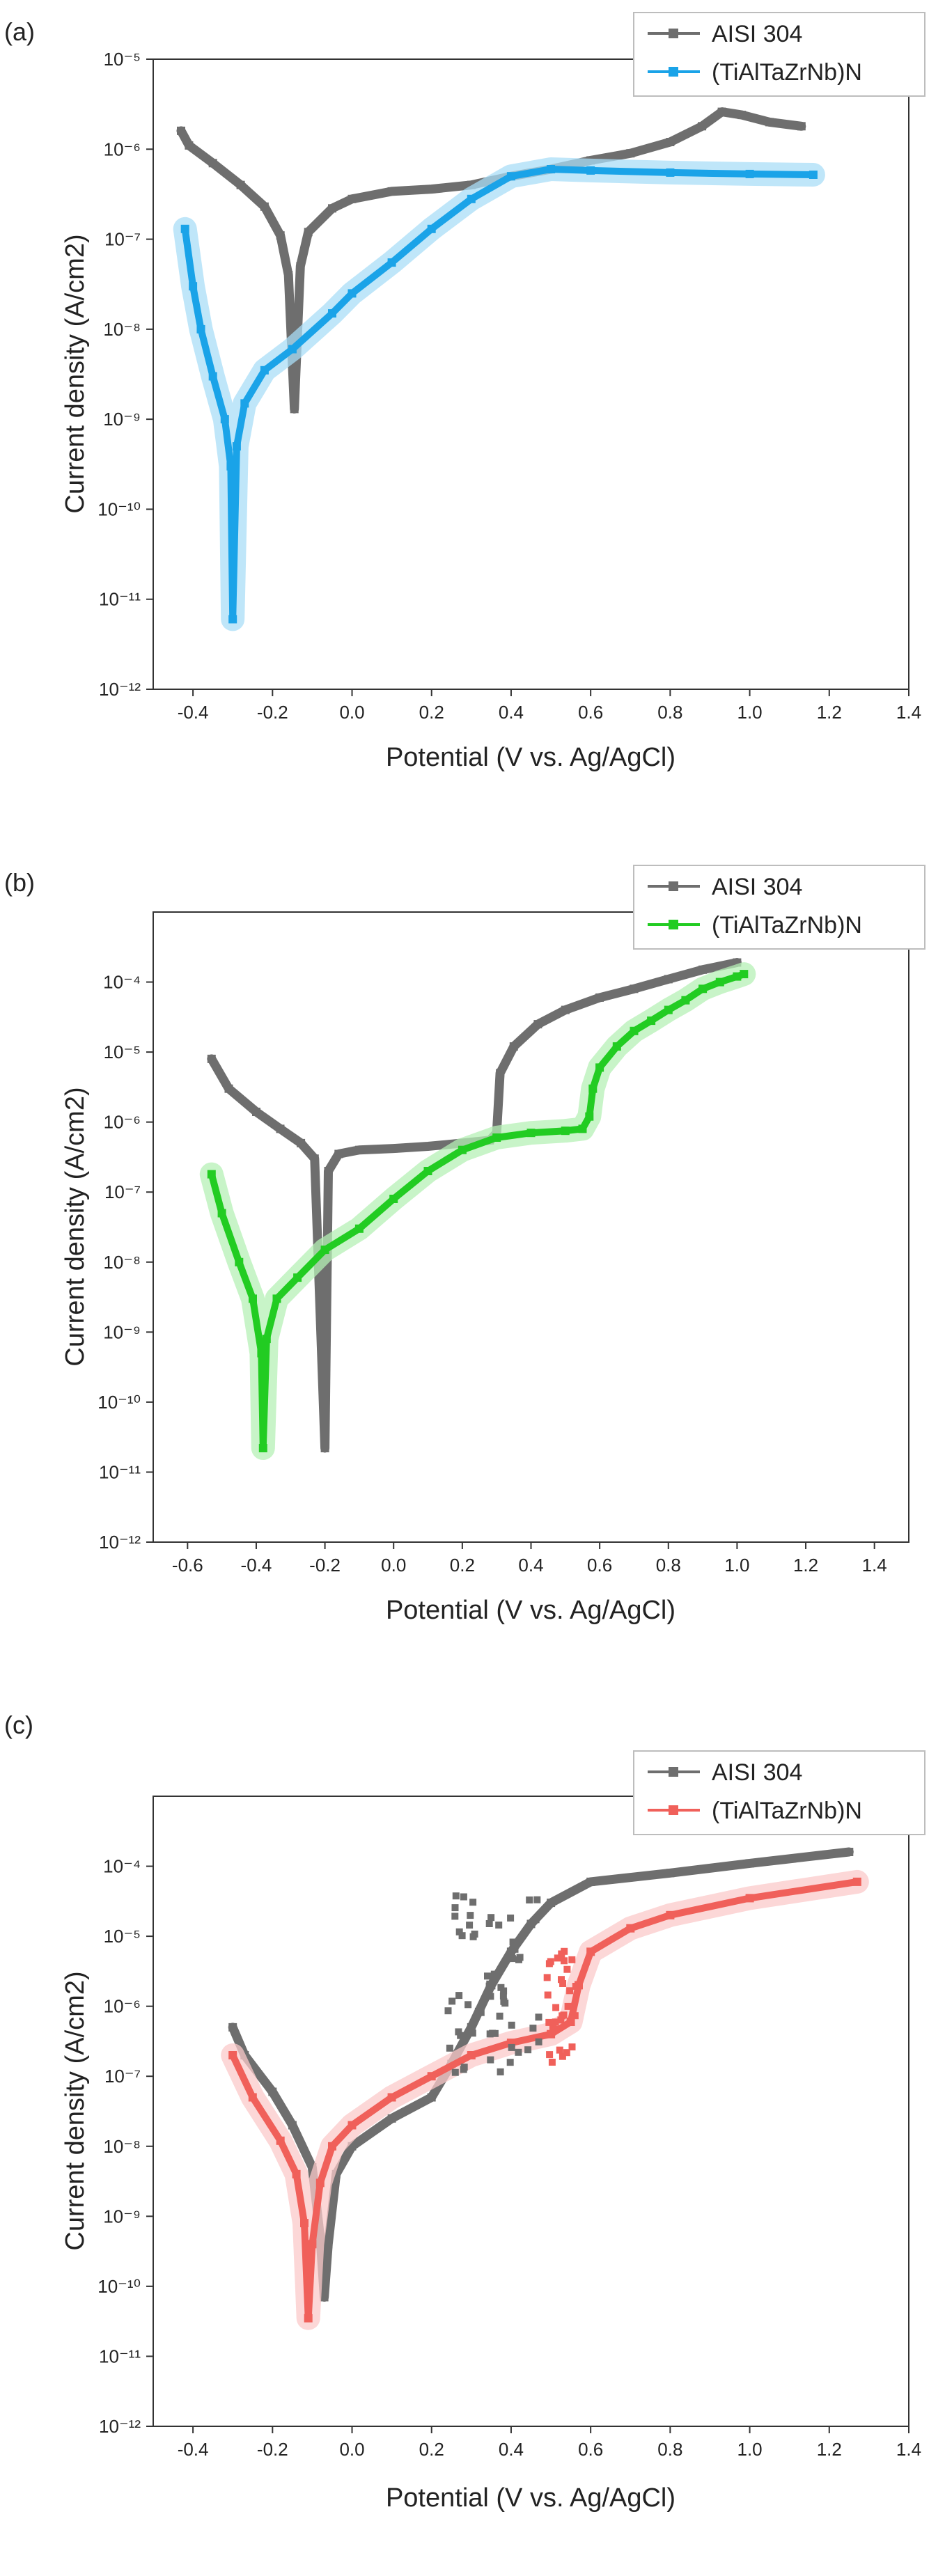  Describe the element at coordinates (668, 1565) in the screenshot. I see `x-tick-label: 0.8` at that location.